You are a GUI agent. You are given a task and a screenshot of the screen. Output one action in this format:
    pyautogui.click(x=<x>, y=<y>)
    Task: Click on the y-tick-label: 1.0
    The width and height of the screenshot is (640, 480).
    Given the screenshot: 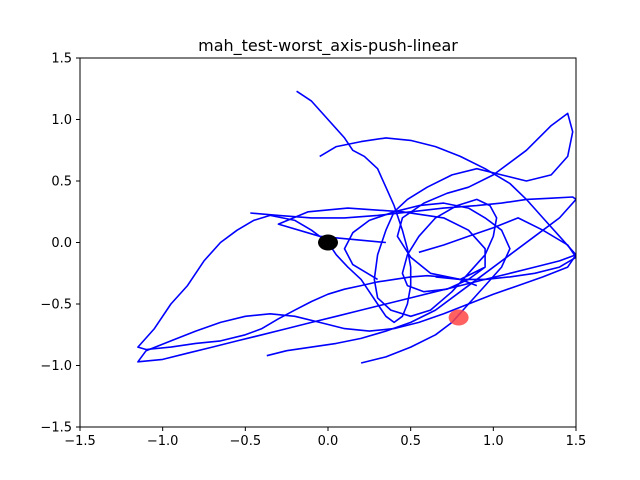 What is the action you would take?
    pyautogui.click(x=61, y=120)
    